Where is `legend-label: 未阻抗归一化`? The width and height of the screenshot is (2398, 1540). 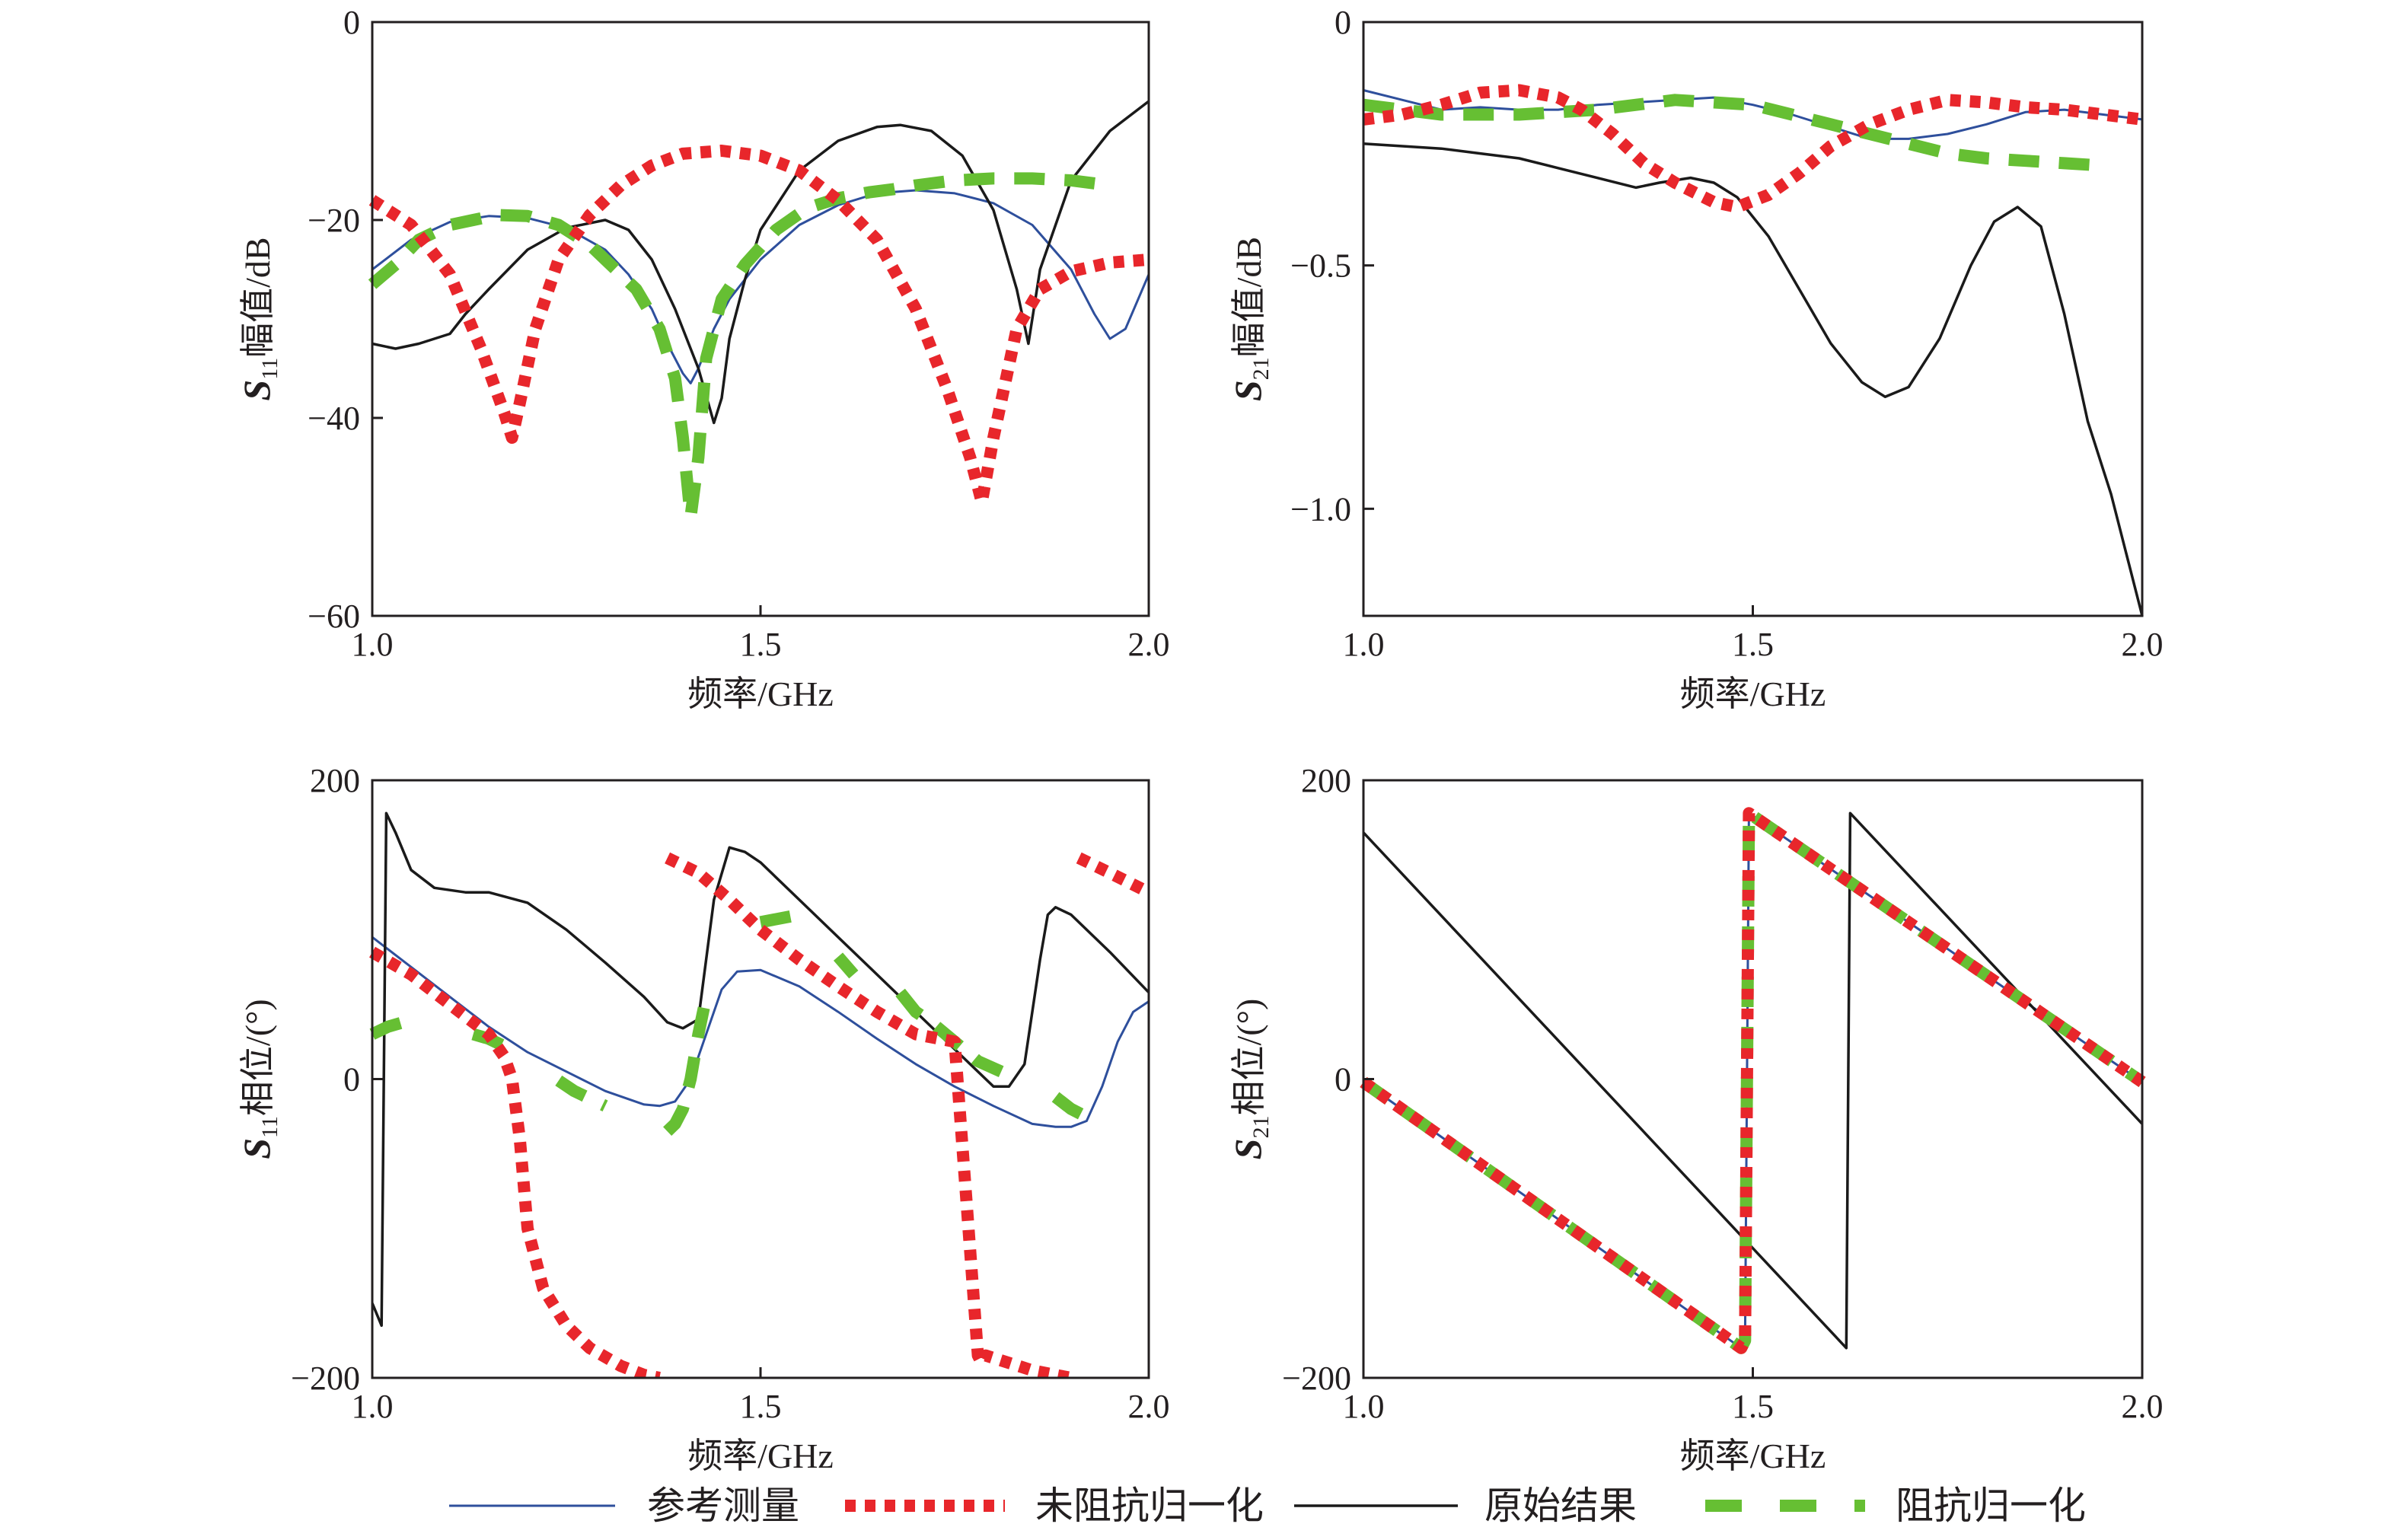 legend-label: 未阻抗归一化 is located at coordinates (1150, 1506).